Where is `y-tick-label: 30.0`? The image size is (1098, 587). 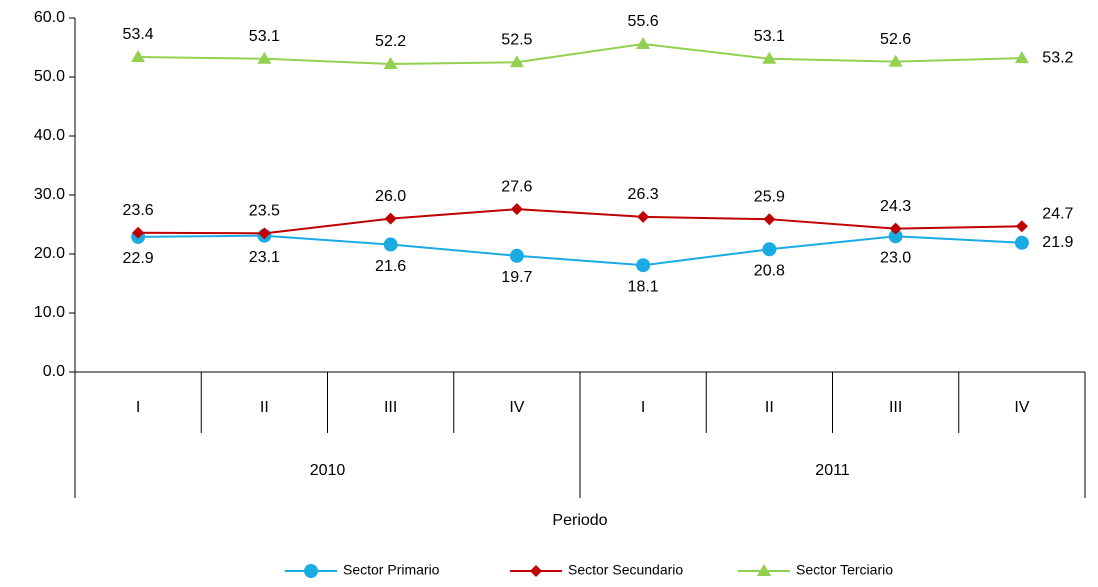
y-tick-label: 30.0 is located at coordinates (49, 194).